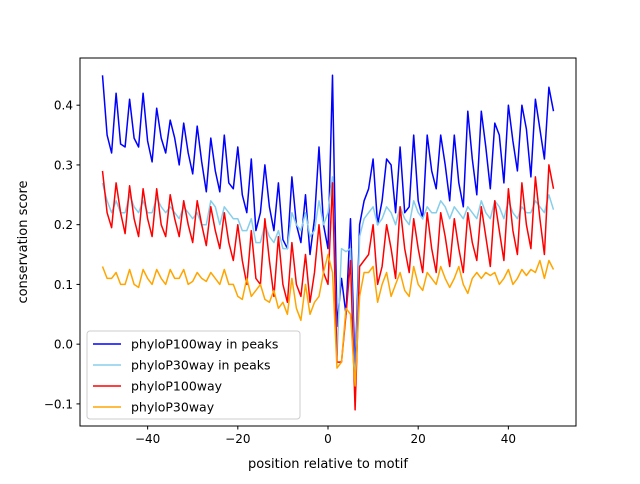 This screenshot has height=484, width=640. Describe the element at coordinates (147, 439) in the screenshot. I see `x-tick-label: −40` at that location.